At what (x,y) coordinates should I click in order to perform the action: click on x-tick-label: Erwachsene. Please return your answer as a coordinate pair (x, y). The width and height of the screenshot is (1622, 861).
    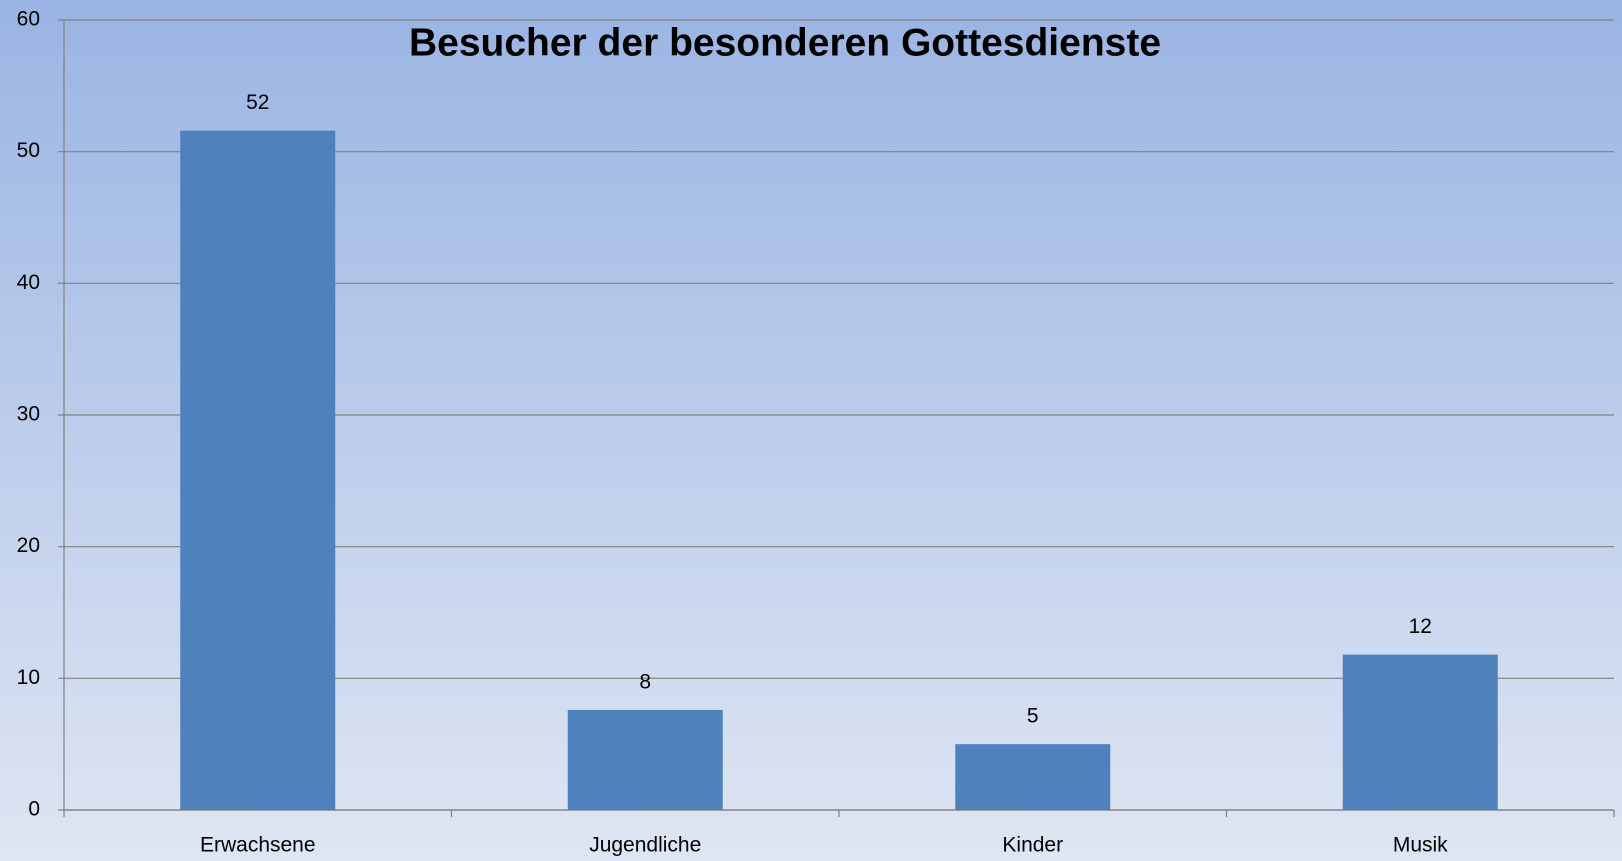
    Looking at the image, I should click on (258, 845).